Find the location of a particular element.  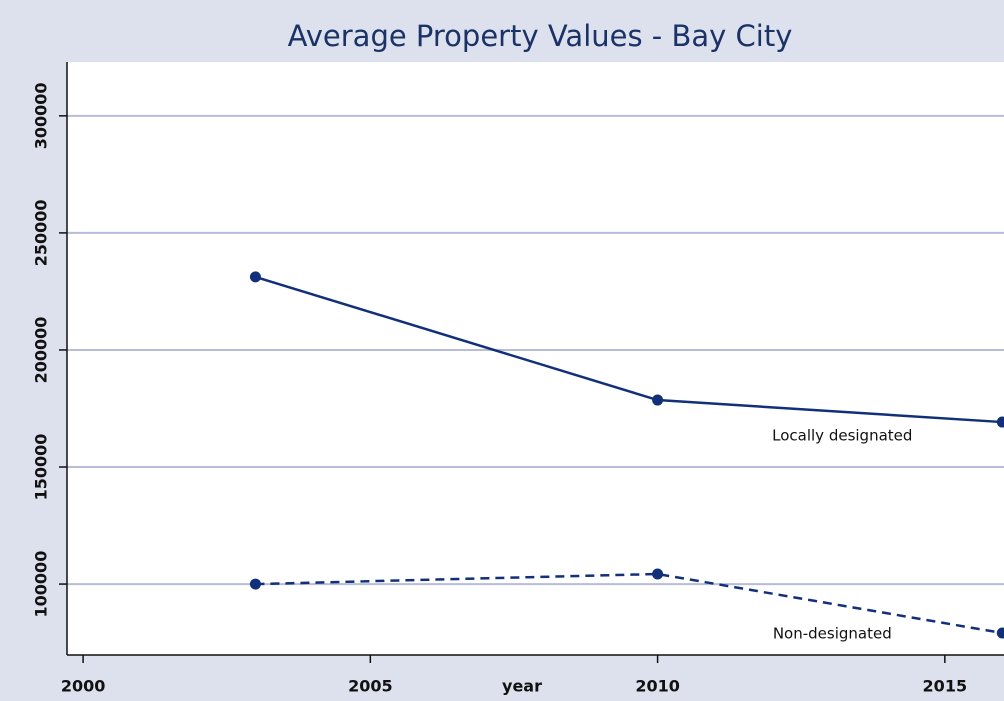

x-tick-label: 2005 is located at coordinates (370, 686).